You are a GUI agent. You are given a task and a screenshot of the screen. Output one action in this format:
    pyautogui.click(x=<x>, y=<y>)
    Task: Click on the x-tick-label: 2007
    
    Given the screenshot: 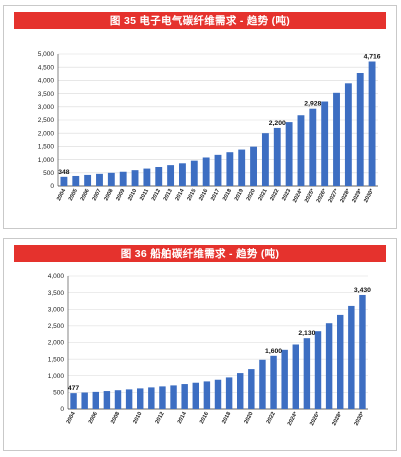 What is the action you would take?
    pyautogui.click(x=97, y=195)
    